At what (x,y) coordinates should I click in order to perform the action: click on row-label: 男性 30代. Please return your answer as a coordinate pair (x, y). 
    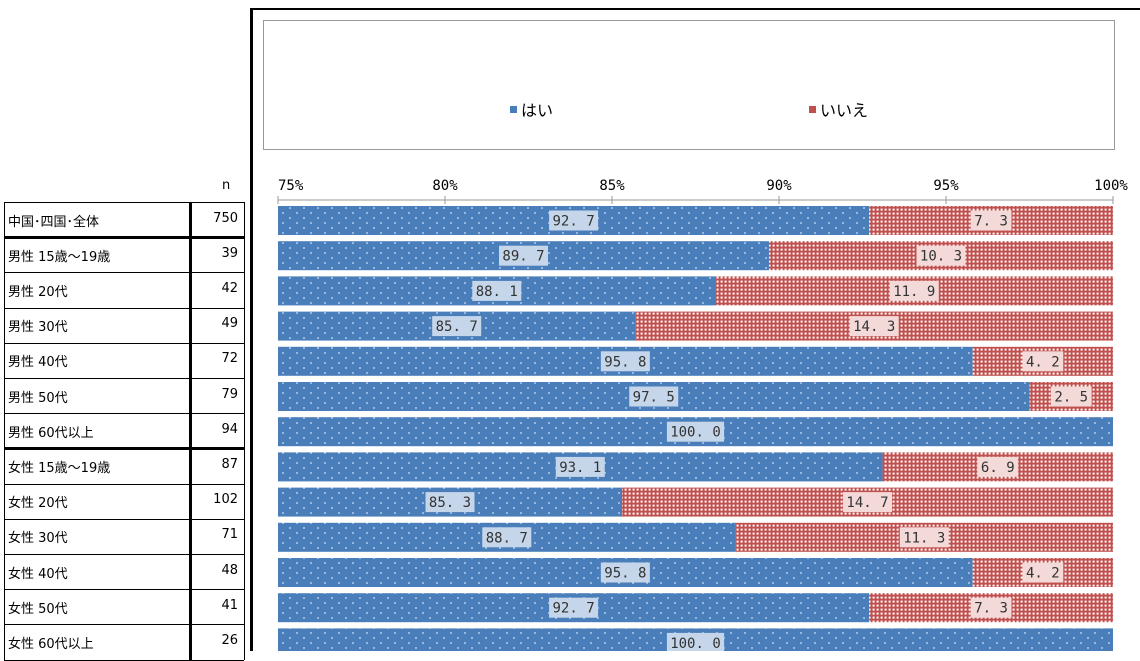
    Looking at the image, I should click on (38, 328).